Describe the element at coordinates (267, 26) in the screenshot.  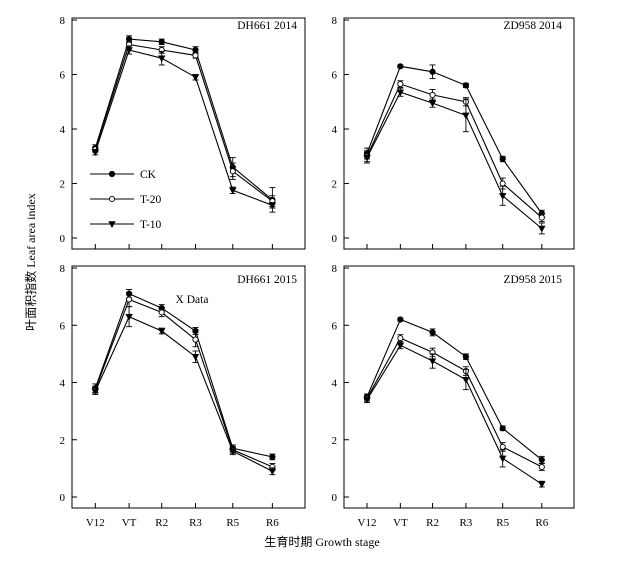
I see `panel-title: DH661 2014` at that location.